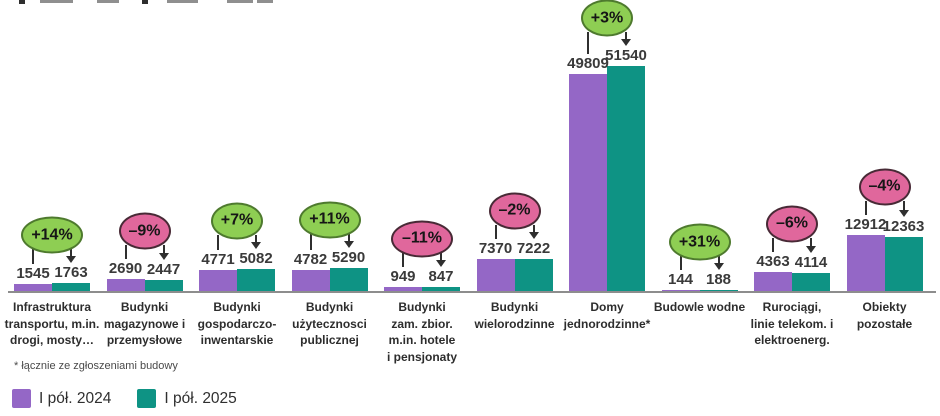 The height and width of the screenshot is (416, 940). What do you see at coordinates (200, 398) in the screenshot?
I see `legend-label-2025: I pół. 2025` at bounding box center [200, 398].